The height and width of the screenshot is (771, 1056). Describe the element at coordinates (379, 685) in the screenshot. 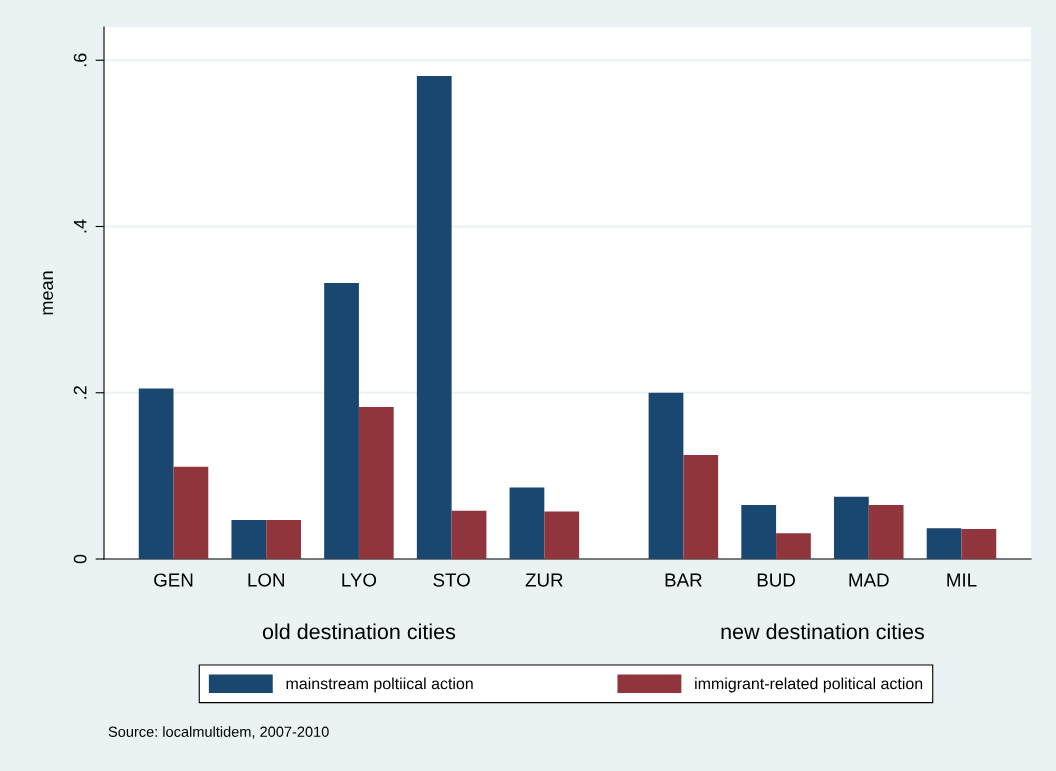

I see `legend-label: mainstream poltiical action` at that location.